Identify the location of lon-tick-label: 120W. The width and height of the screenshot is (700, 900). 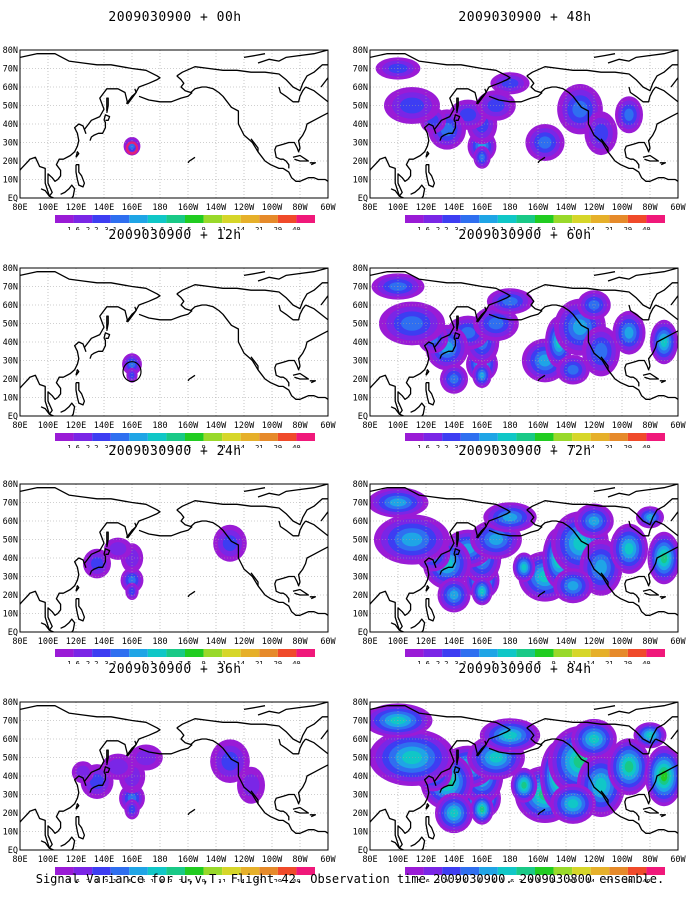
(594, 860).